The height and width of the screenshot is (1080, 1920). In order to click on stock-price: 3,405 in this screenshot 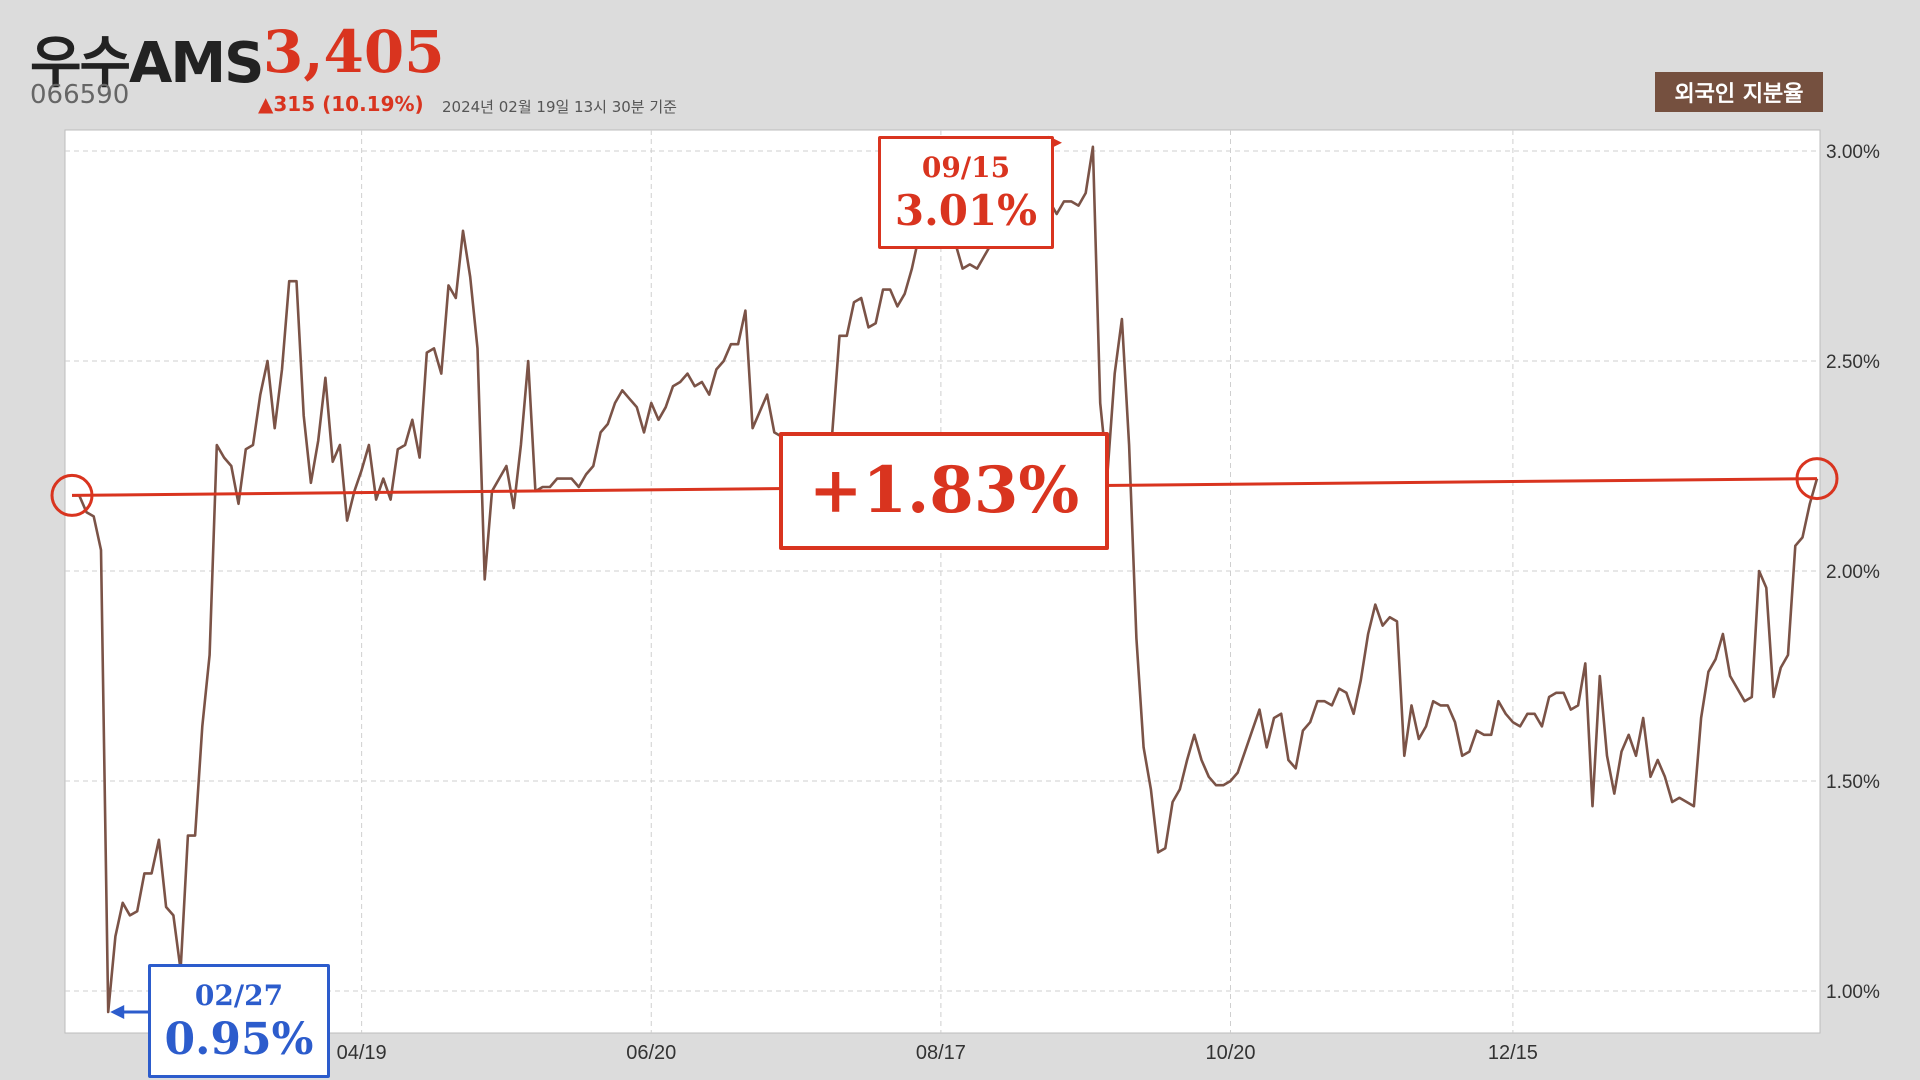, I will do `click(354, 52)`.